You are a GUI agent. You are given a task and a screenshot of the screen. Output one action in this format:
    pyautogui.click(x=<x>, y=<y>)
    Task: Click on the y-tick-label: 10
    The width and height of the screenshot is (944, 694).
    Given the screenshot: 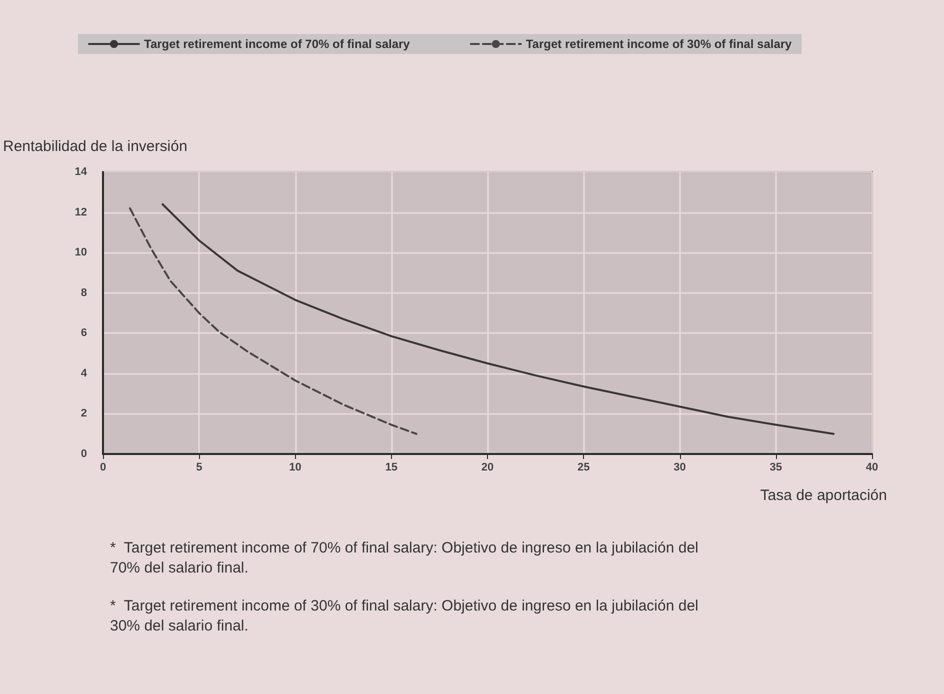 What is the action you would take?
    pyautogui.click(x=80, y=252)
    